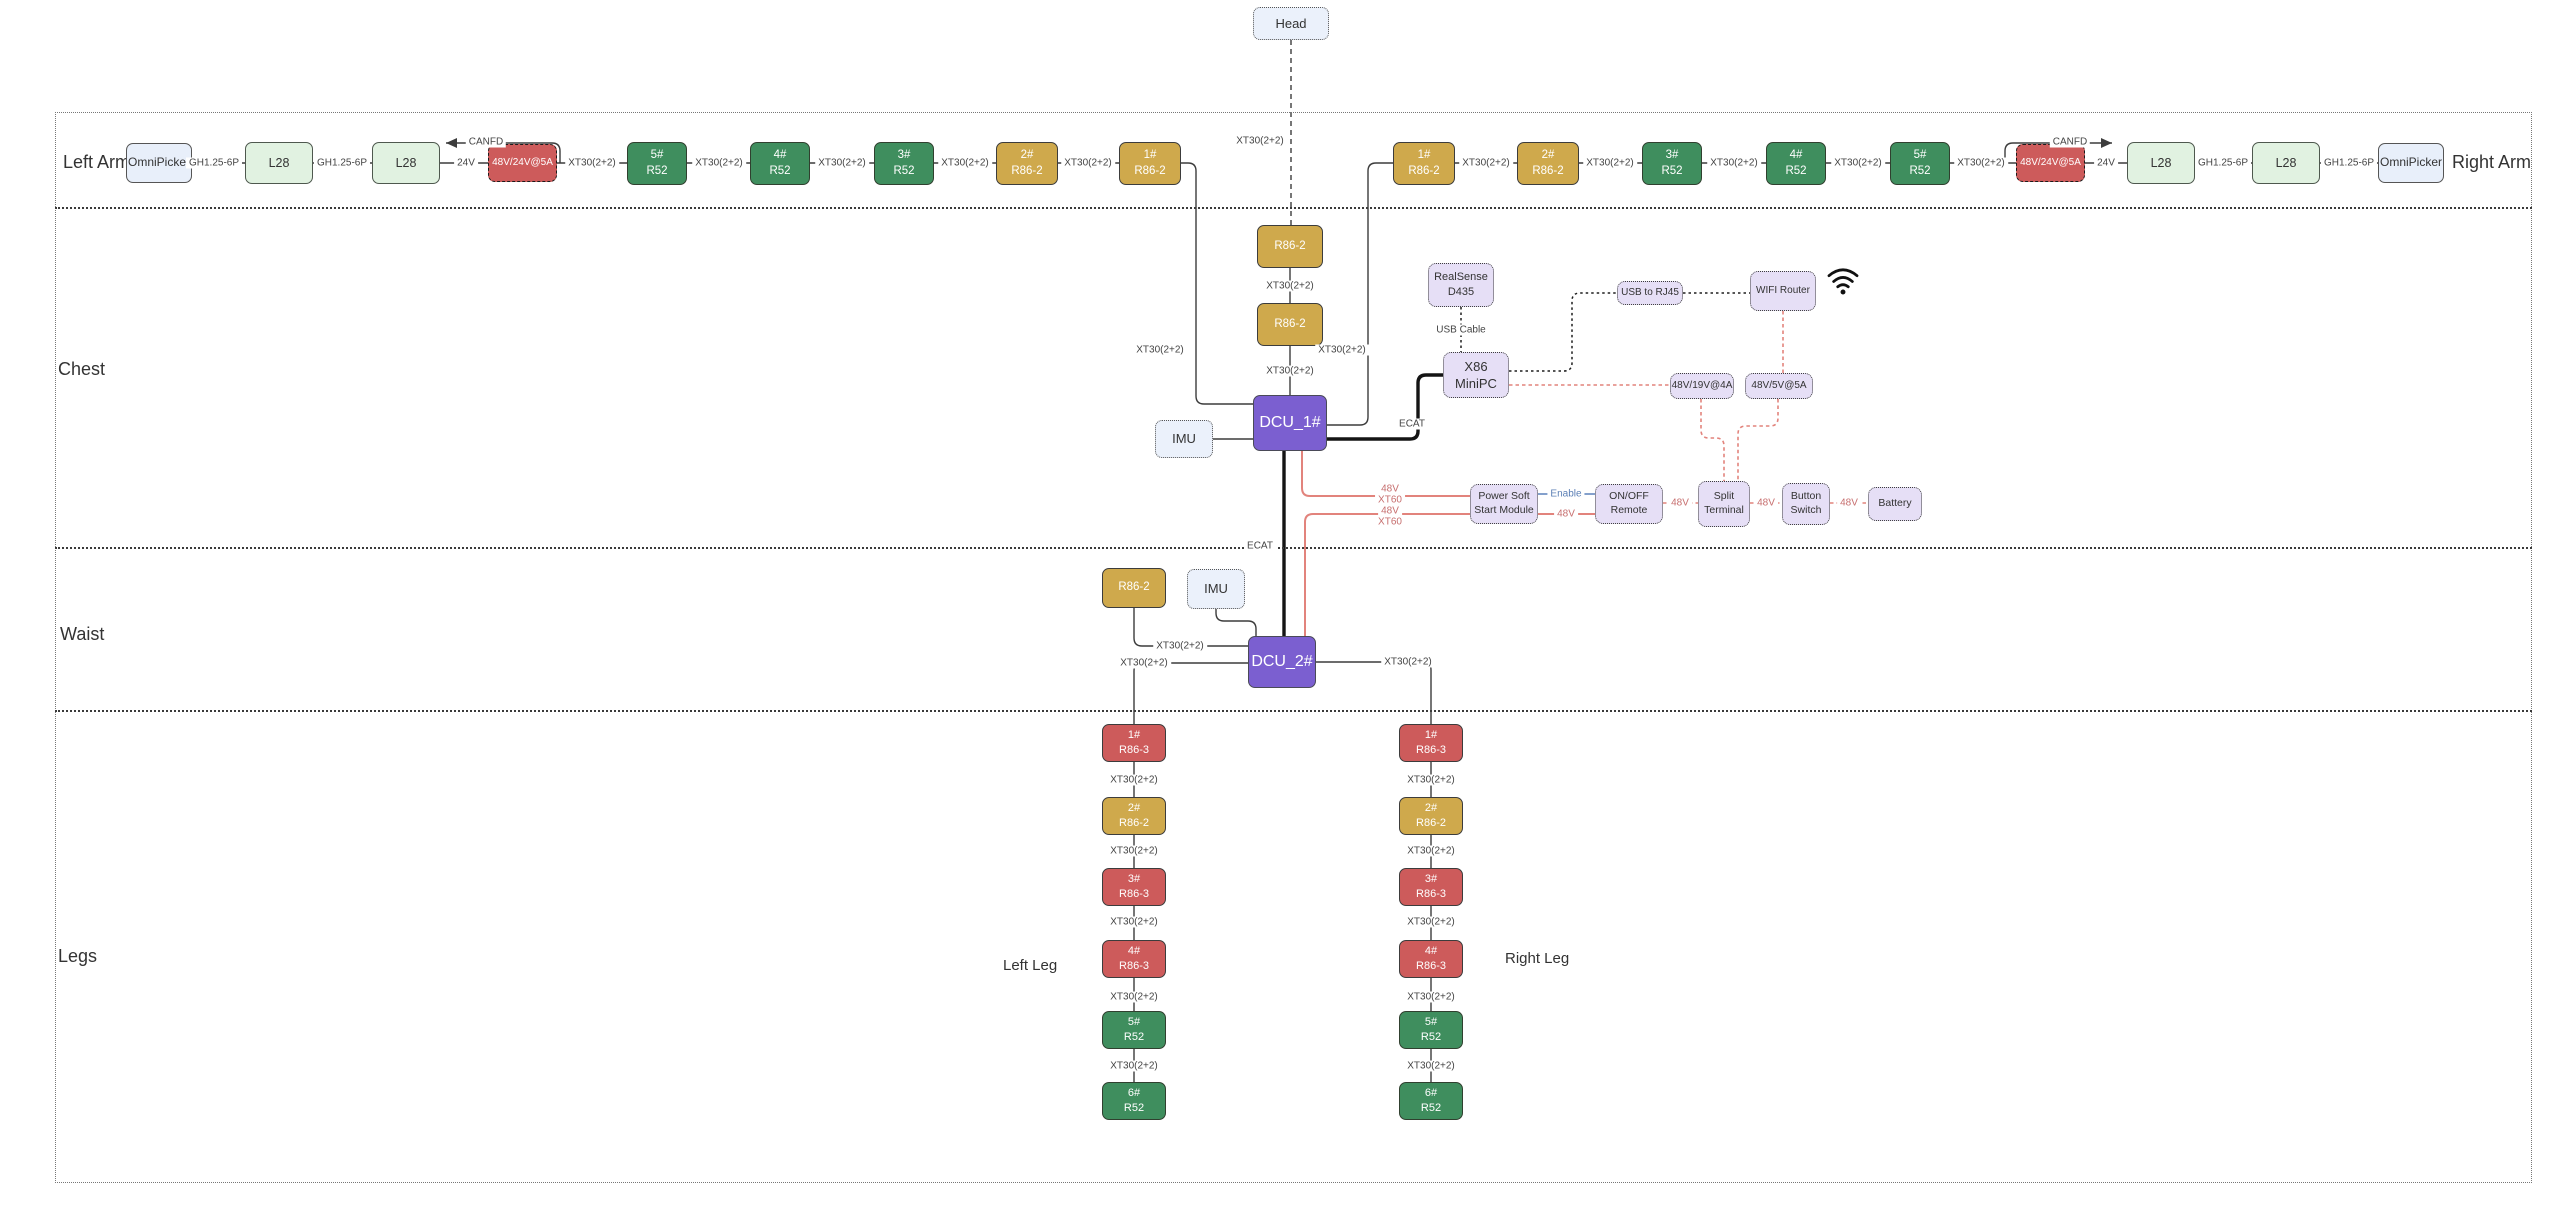 The width and height of the screenshot is (2560, 1208). Describe the element at coordinates (1390, 500) in the screenshot. I see `edge-label-xt60: XT60` at that location.